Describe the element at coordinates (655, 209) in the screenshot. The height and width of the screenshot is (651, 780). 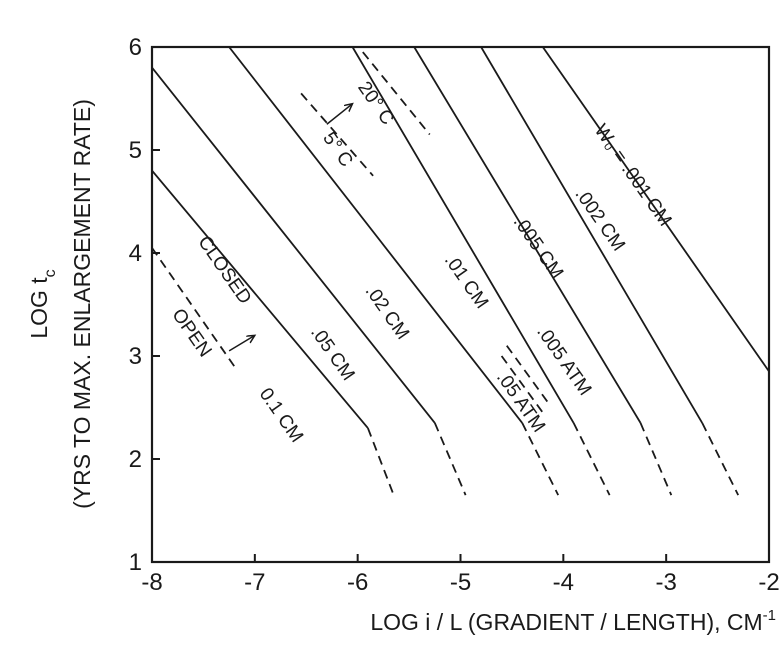
I see `series-line-w-001-cm-solid` at that location.